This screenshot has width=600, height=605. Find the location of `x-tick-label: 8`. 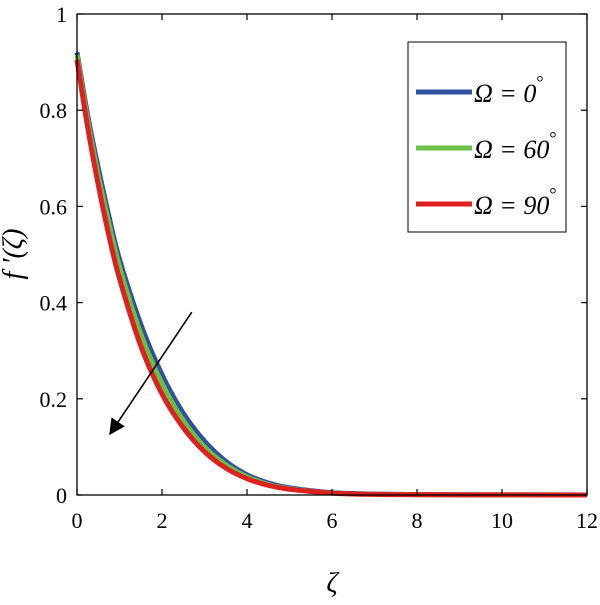

x-tick-label: 8 is located at coordinates (417, 520).